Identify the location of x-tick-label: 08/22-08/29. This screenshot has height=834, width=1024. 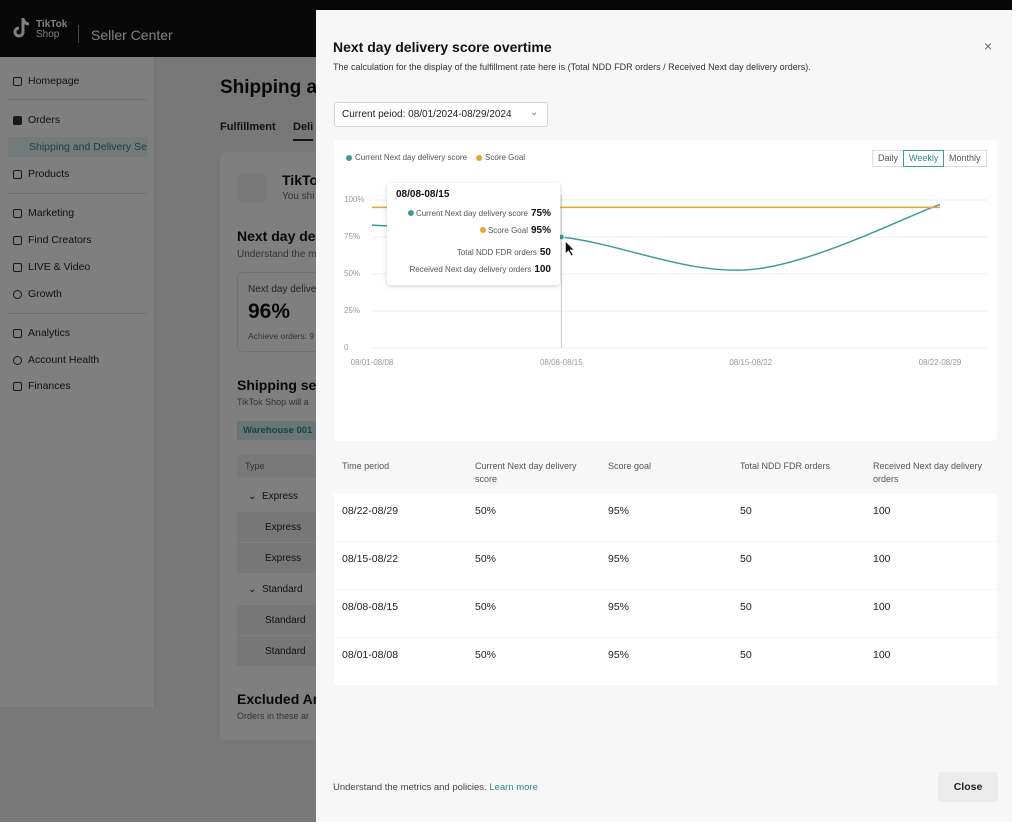
(940, 362).